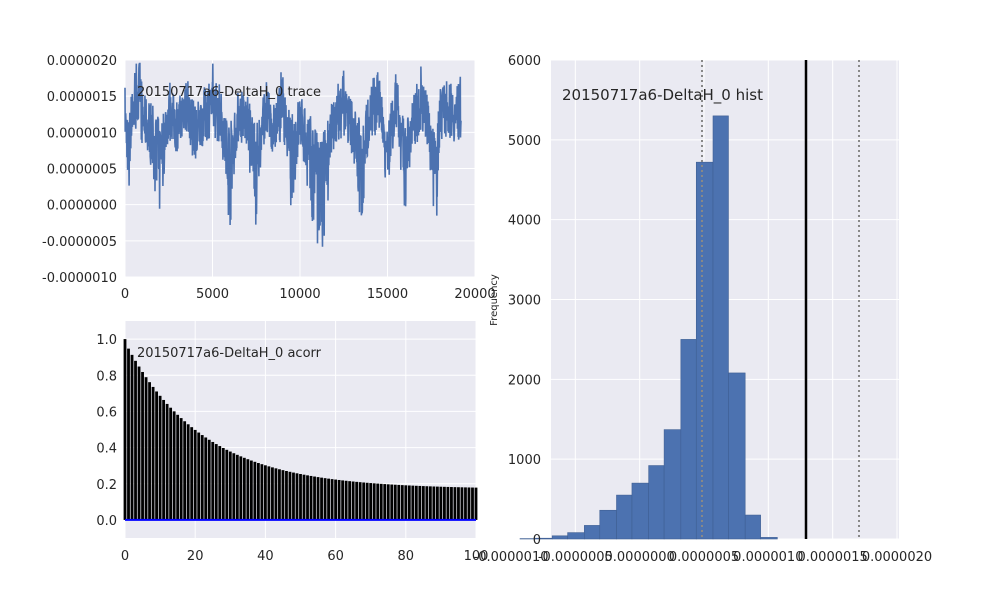 Image resolution: width=1000 pixels, height=600 pixels. I want to click on trace-x-tick-label: 5000, so click(212, 294).